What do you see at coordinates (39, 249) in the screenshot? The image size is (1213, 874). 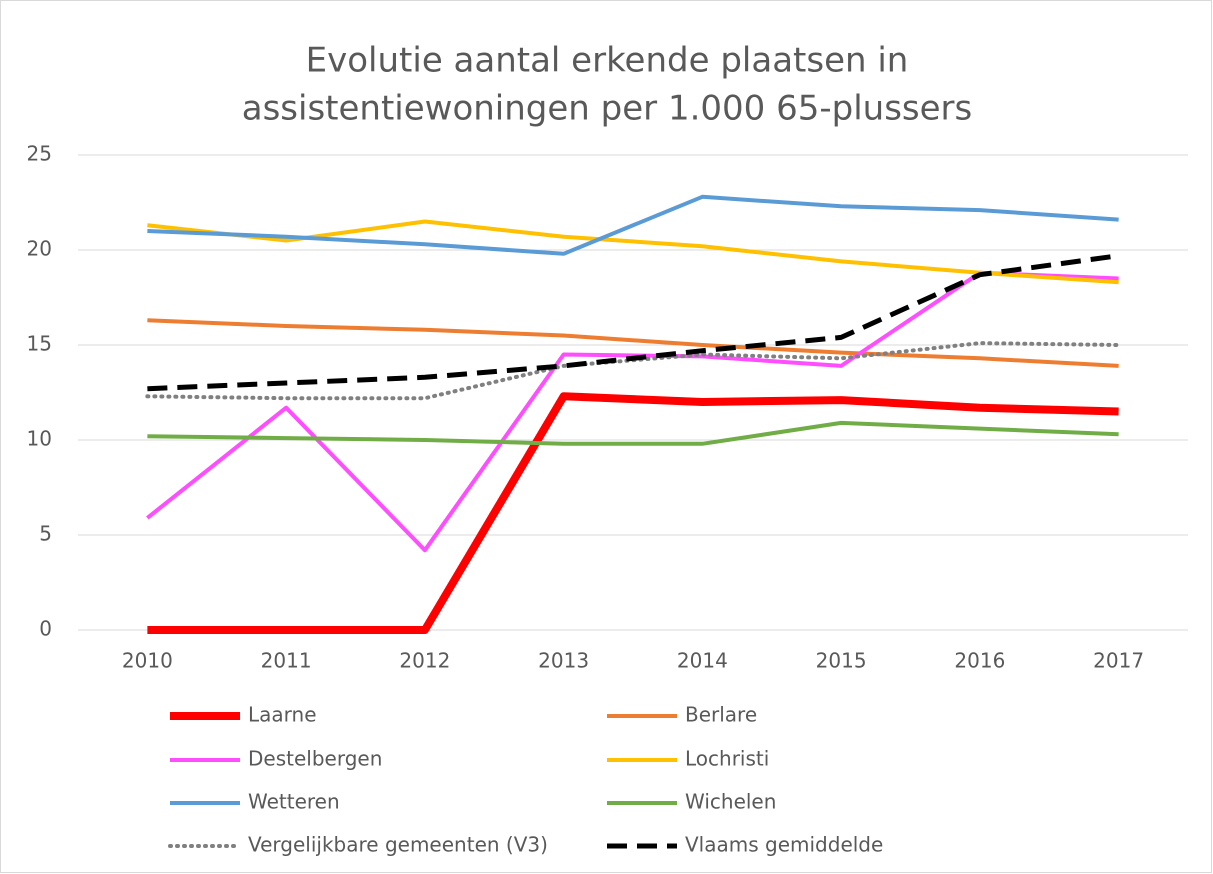 I see `y-tick-label: 20` at bounding box center [39, 249].